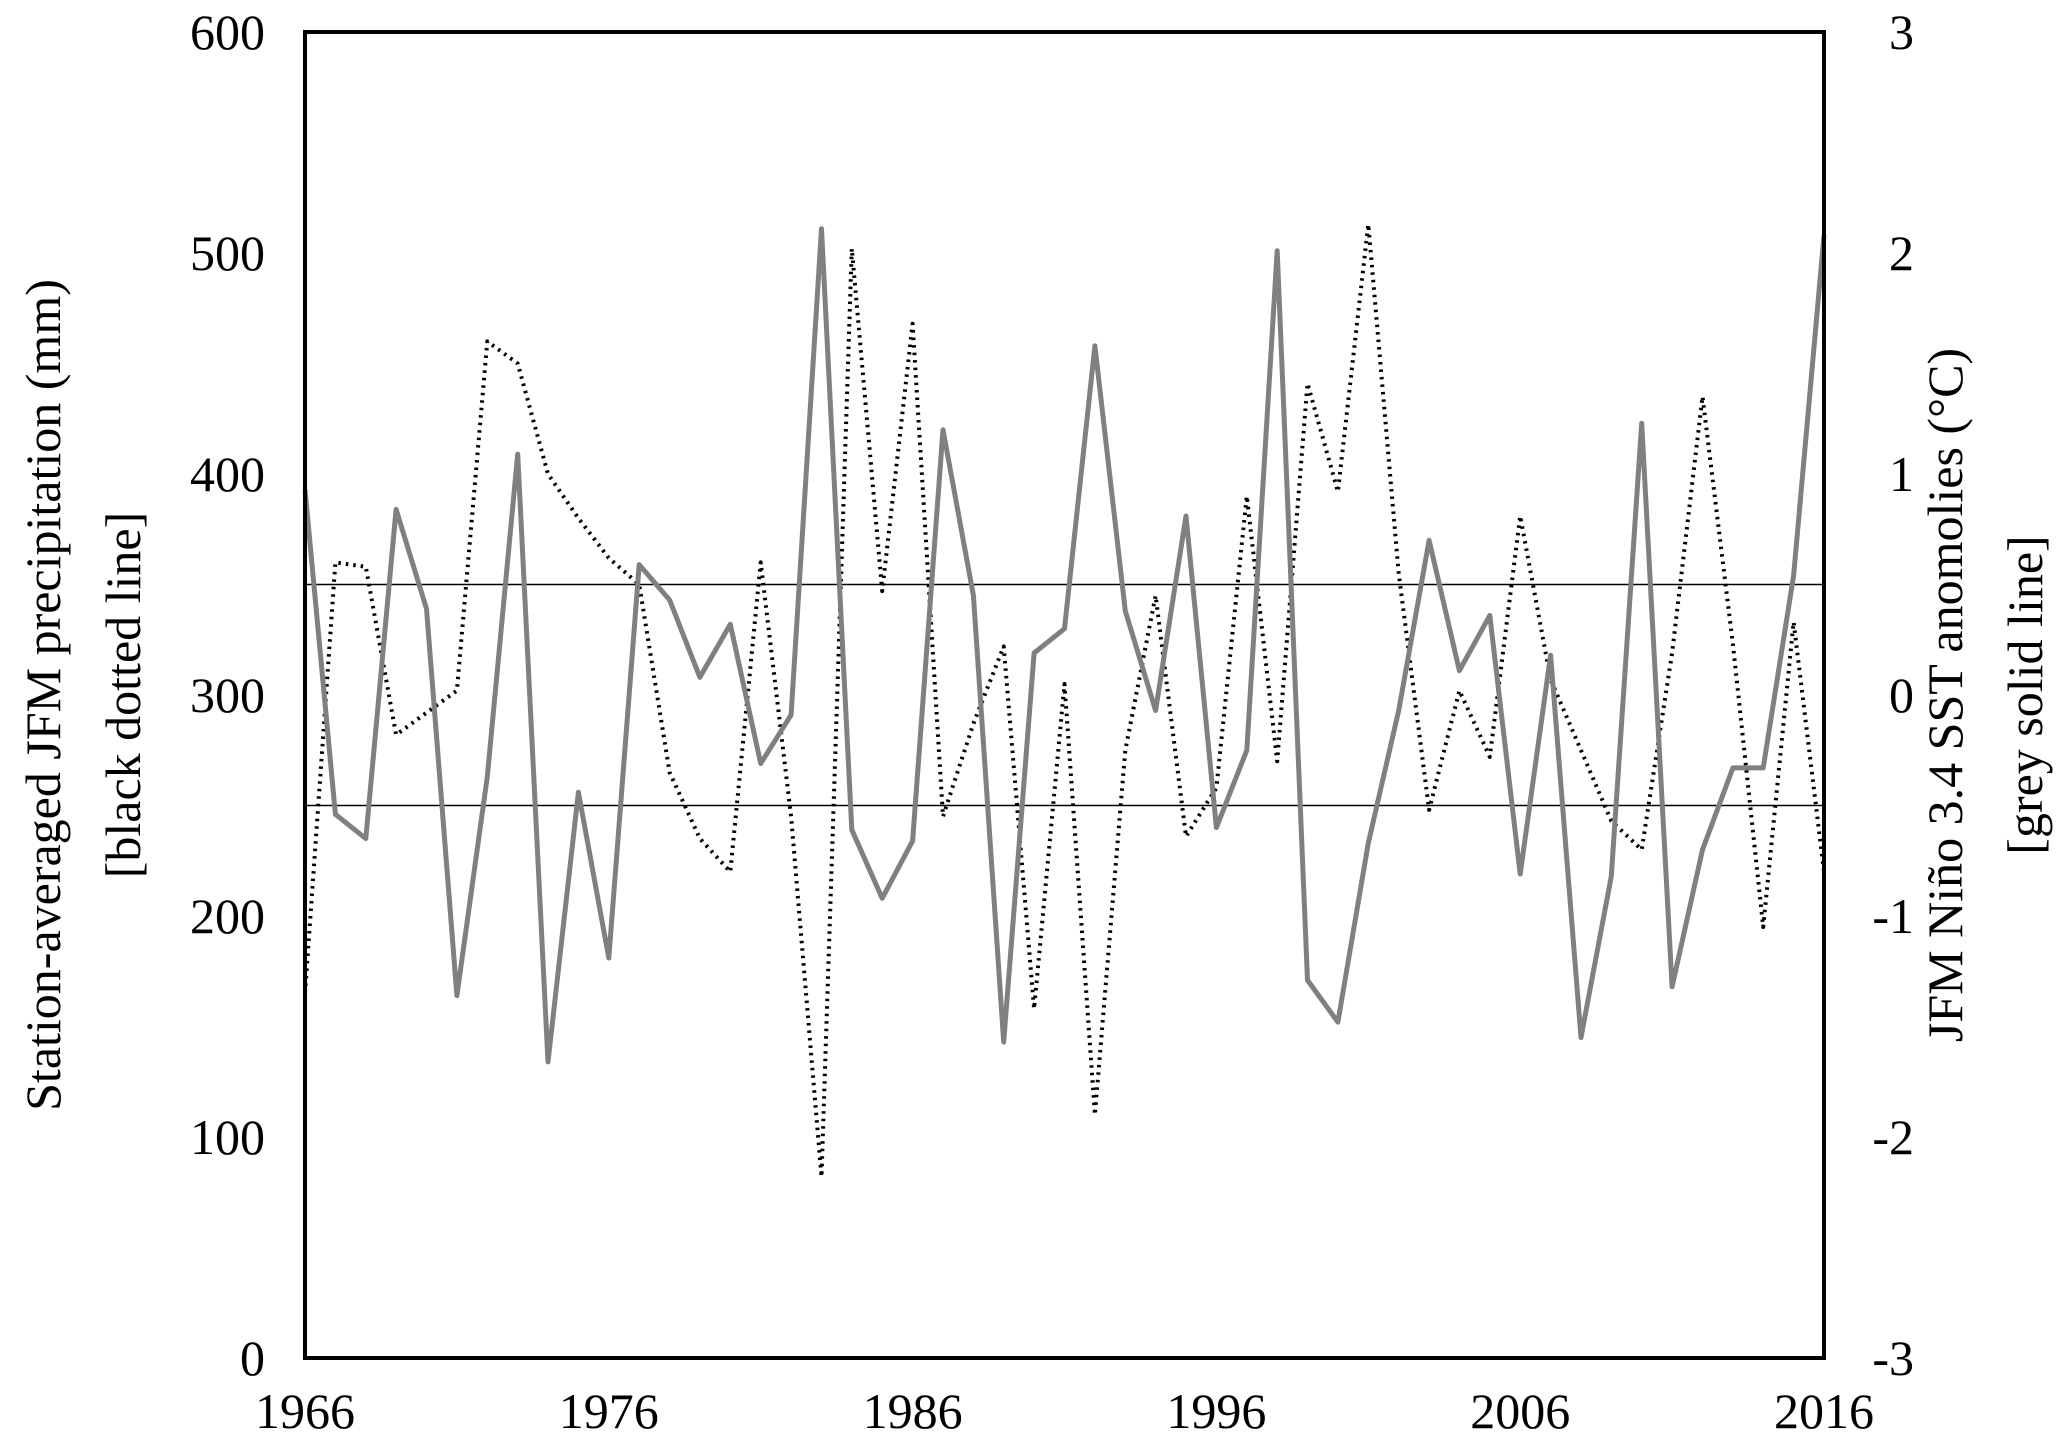  What do you see at coordinates (1893, 1358) in the screenshot?
I see `right-tick-label: -3` at bounding box center [1893, 1358].